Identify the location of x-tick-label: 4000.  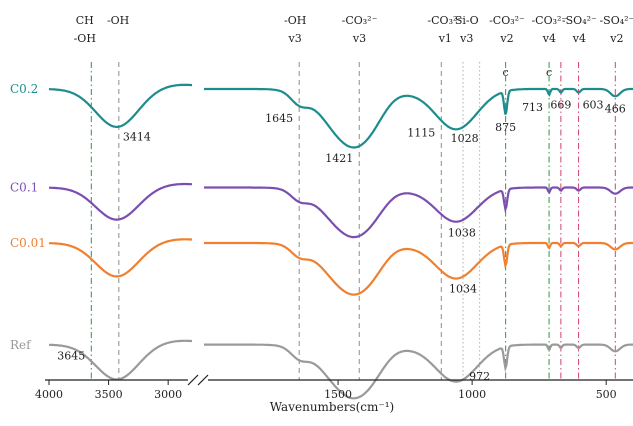
(49, 394).